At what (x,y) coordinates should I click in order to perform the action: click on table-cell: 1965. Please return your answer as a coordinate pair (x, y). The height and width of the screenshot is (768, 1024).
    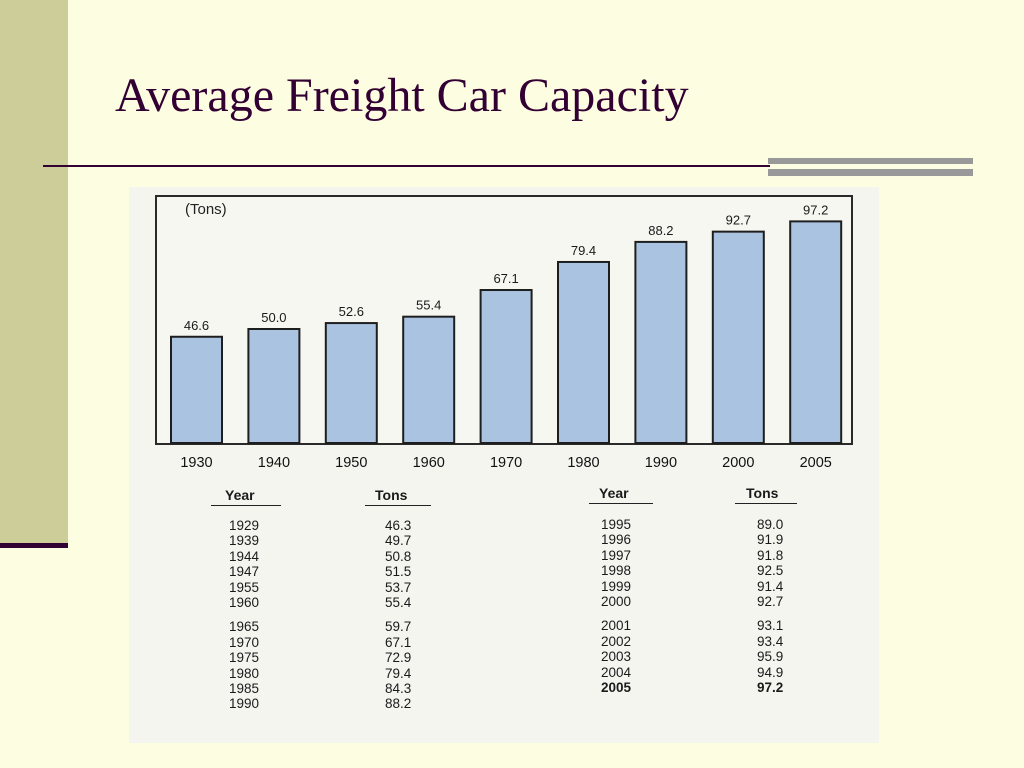
    Looking at the image, I should click on (244, 627).